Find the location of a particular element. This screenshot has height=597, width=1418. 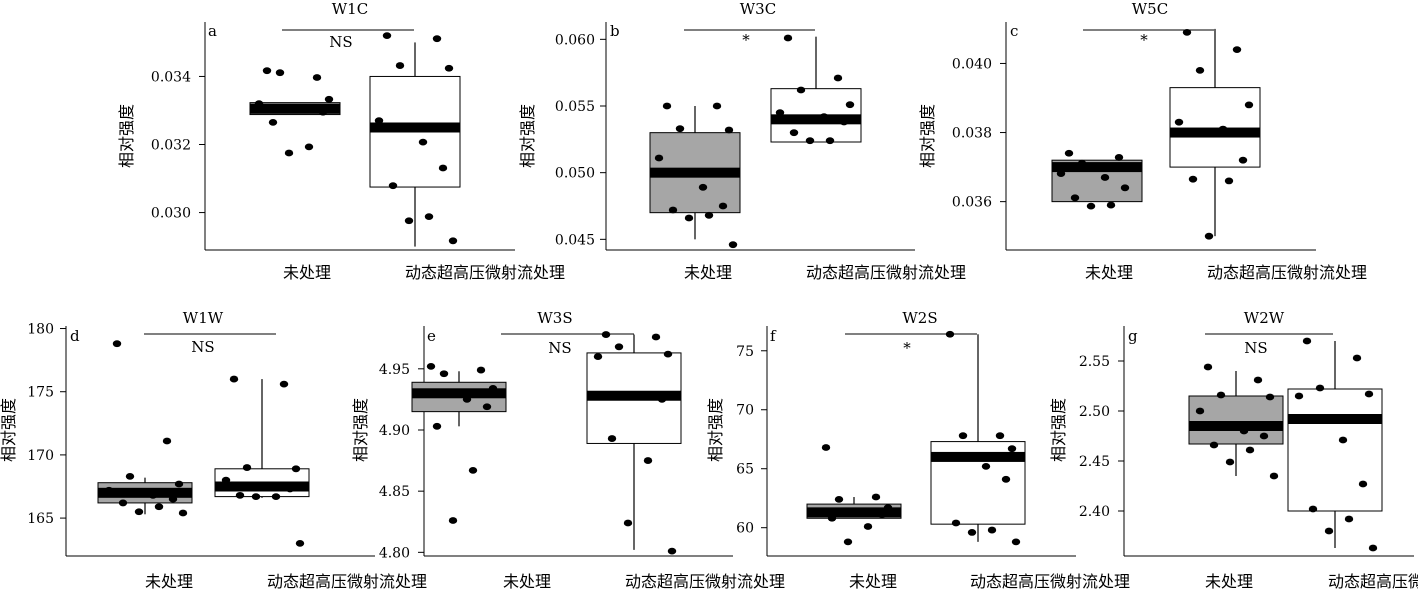

panel-f: 60 65 70 75 相对强度 W2S f * 未处理 动态超高压微射流处理 is located at coordinates (918, 450).